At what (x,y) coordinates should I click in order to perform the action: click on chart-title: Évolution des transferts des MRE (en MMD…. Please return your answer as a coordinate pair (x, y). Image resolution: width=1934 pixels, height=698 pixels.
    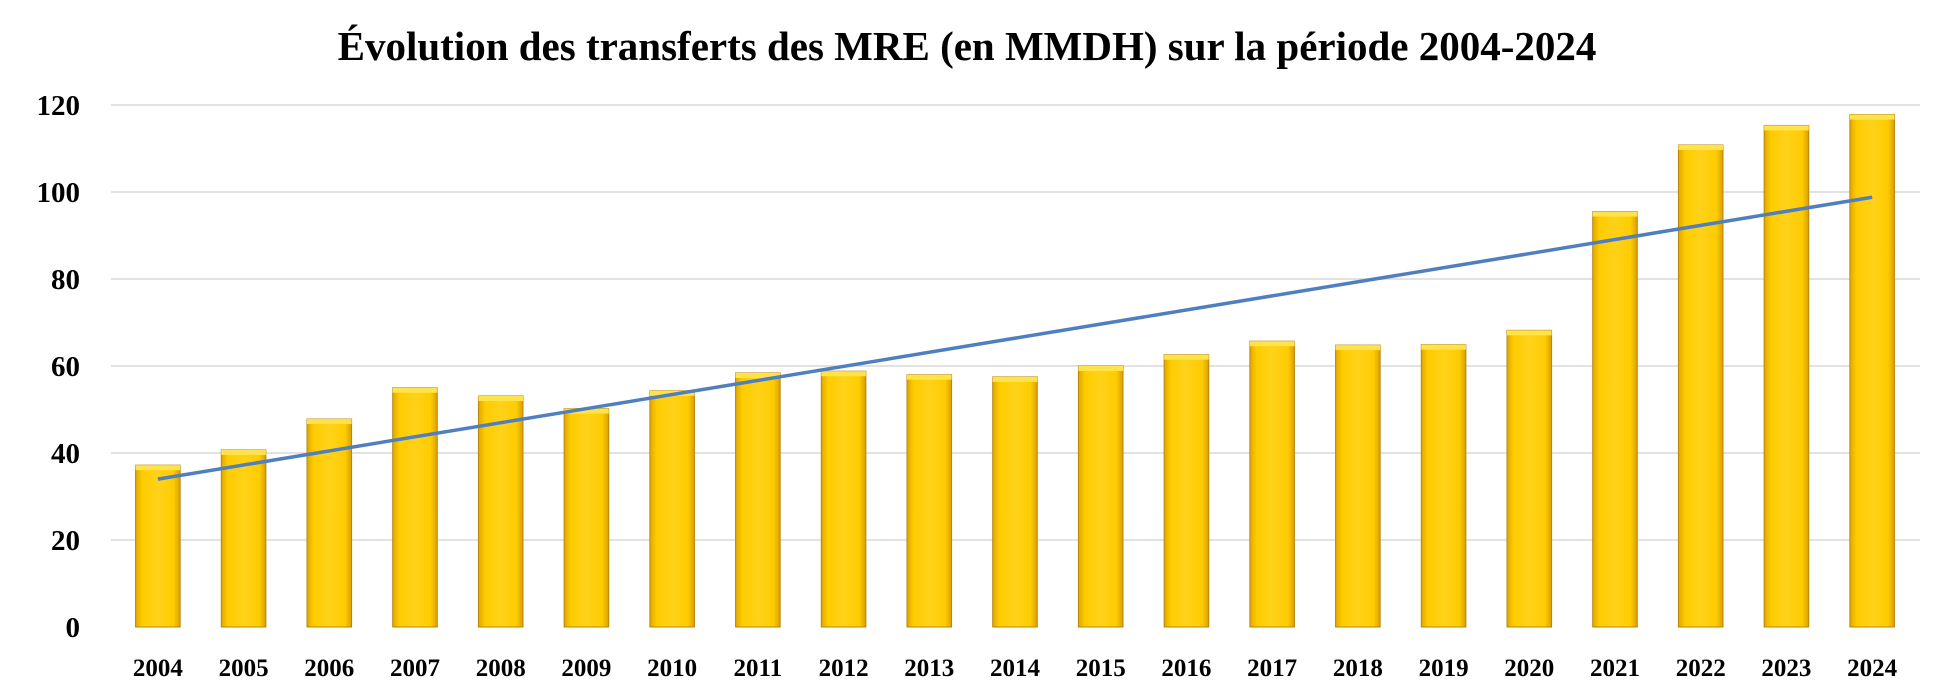
    Looking at the image, I should click on (967, 46).